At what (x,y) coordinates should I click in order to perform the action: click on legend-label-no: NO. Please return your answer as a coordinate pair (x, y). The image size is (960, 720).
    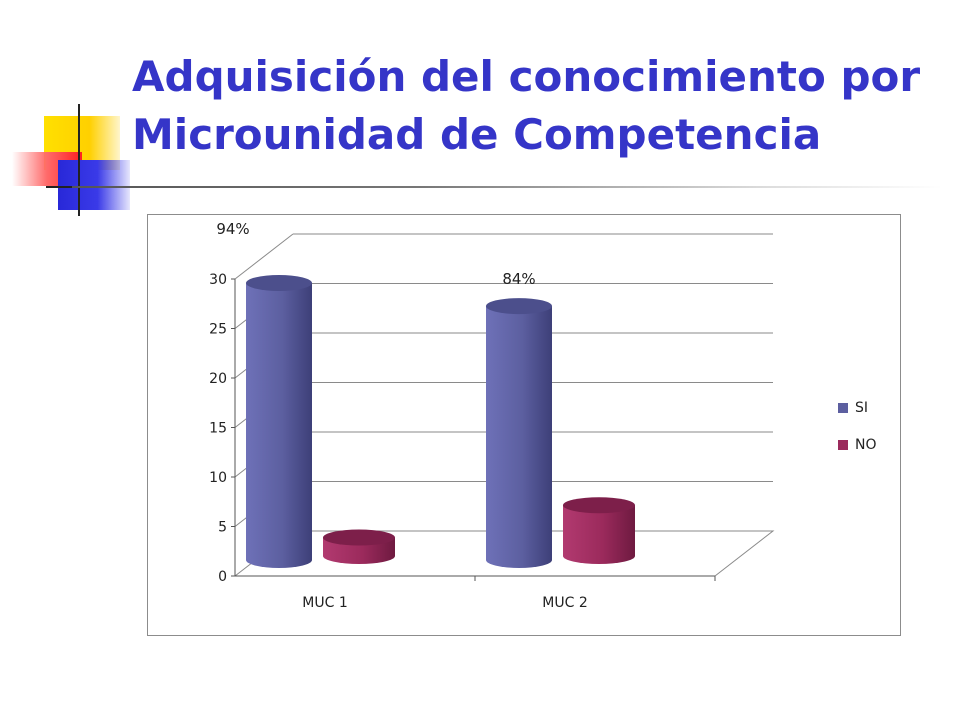
    Looking at the image, I should click on (866, 445).